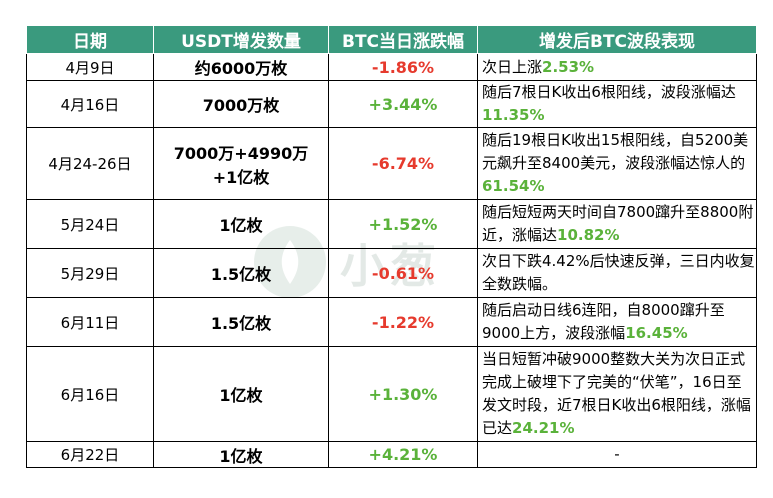  I want to click on usdt-amount-cell: 7000万枚, so click(241, 104).